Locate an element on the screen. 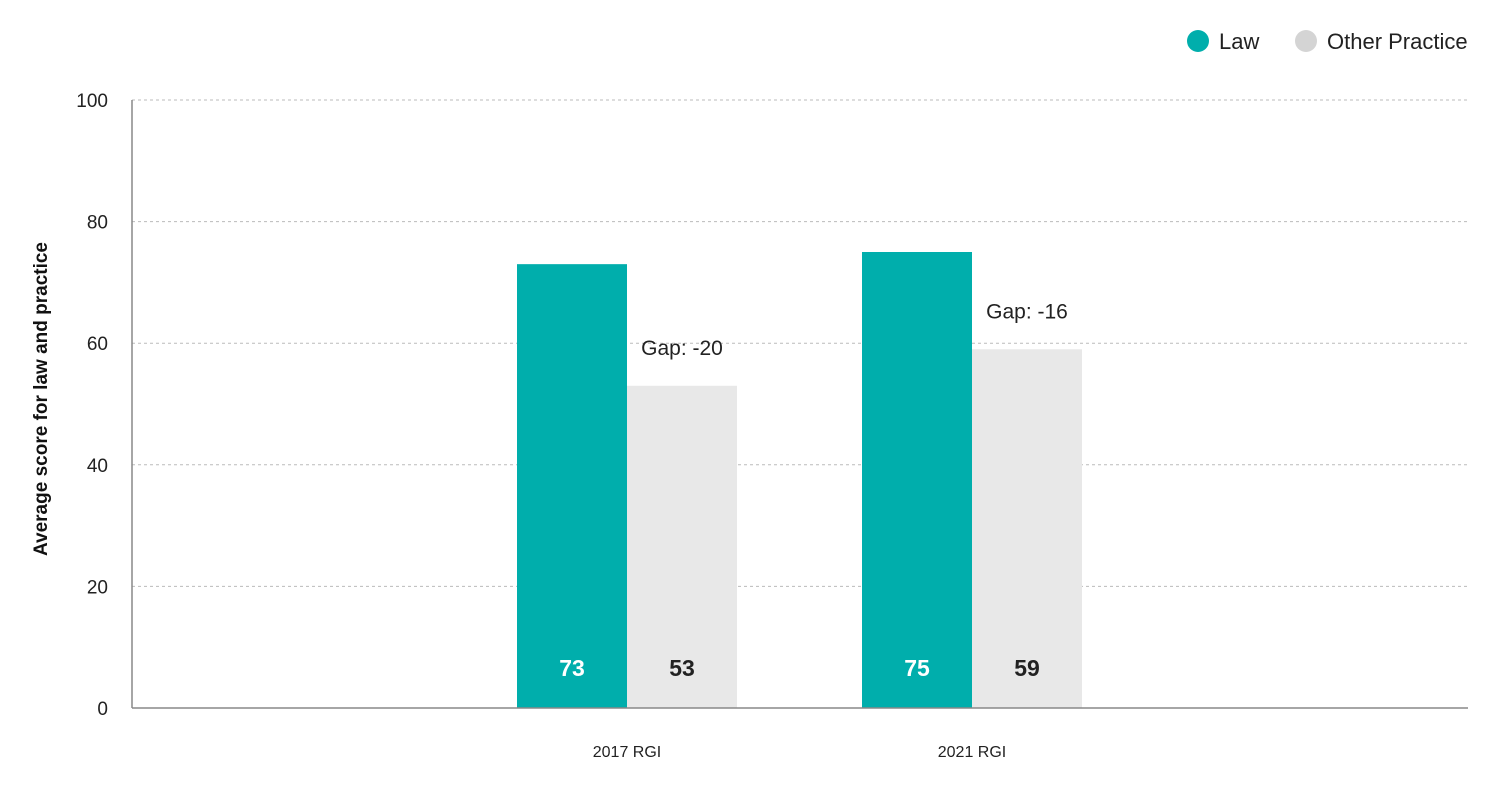  y-tick-label: 0 is located at coordinates (102, 709).